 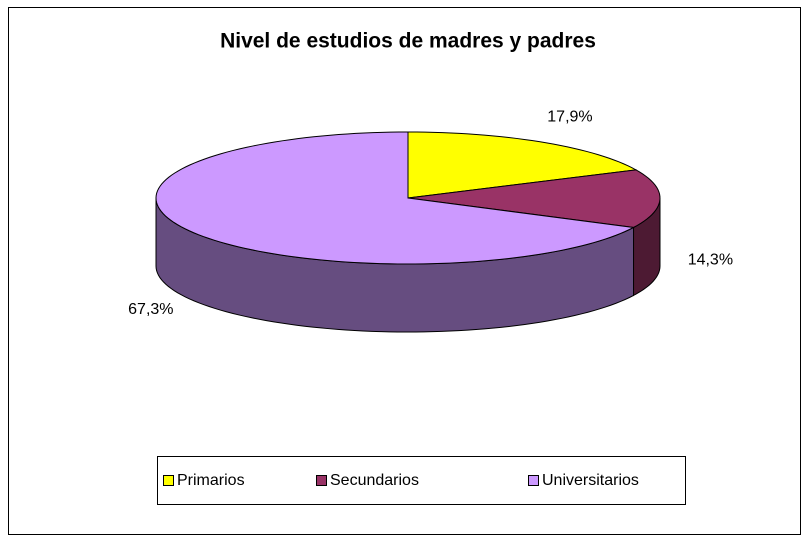 I want to click on data-label: 67,3%, so click(x=150, y=309).